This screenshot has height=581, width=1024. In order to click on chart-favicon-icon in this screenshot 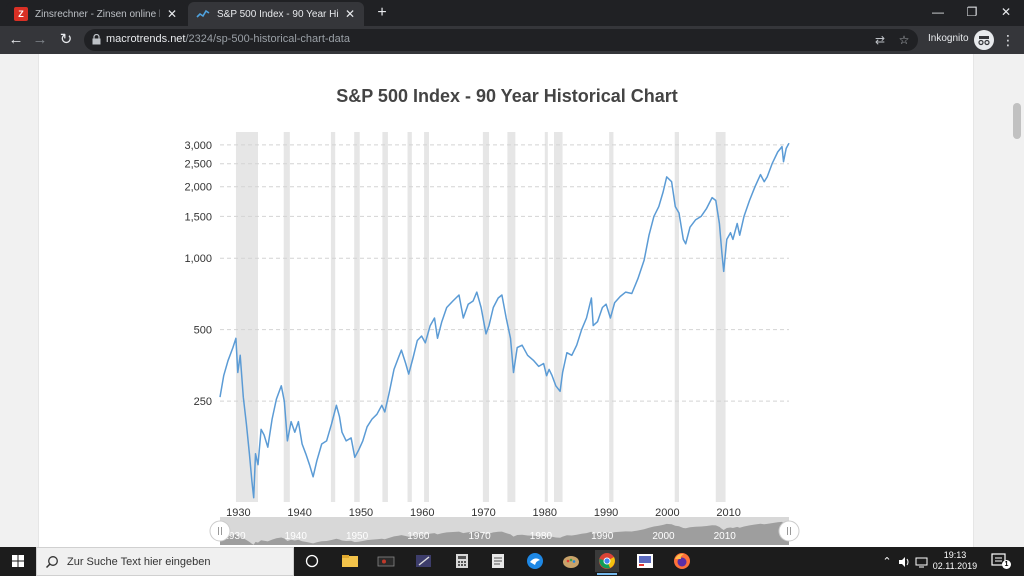, I will do `click(203, 14)`.